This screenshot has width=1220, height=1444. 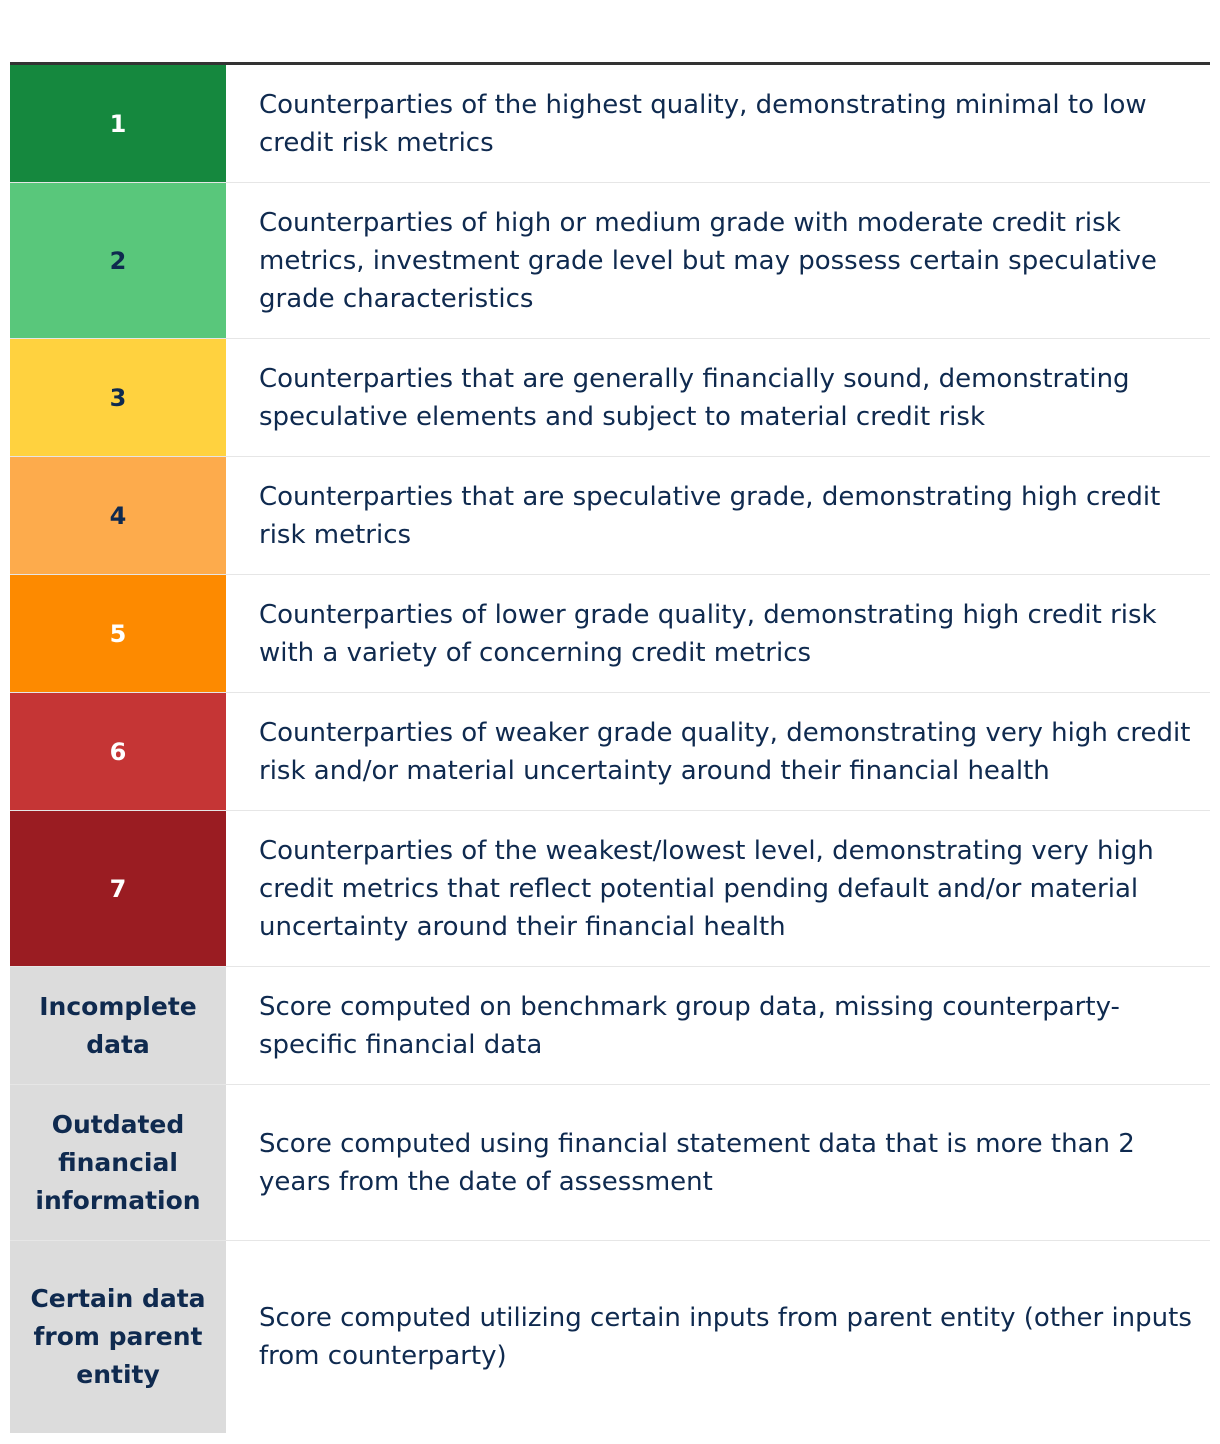 I want to click on score-cell: 6, so click(x=118, y=751).